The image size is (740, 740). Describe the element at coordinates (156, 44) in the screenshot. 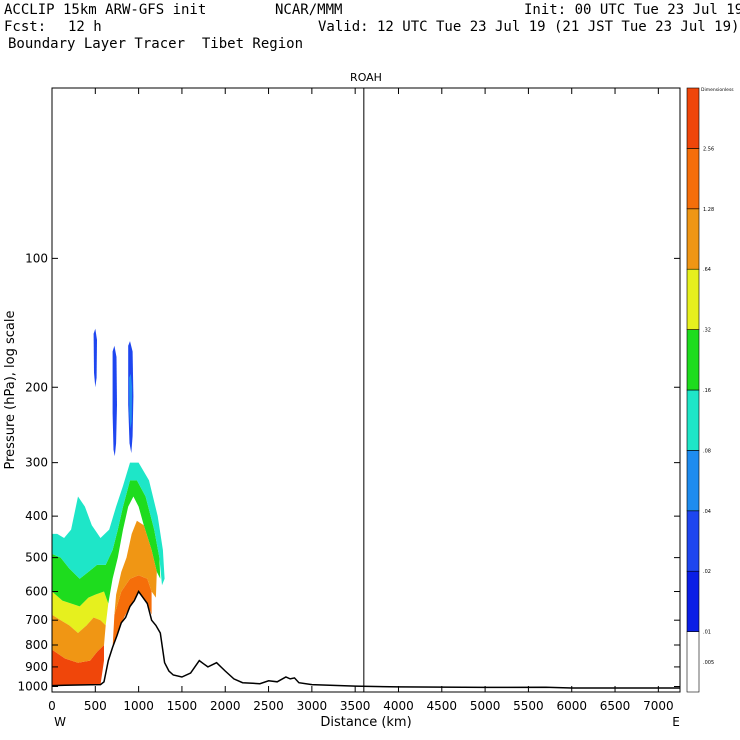

I see `header-field: Boundary Layer Tracer Tibet Region` at that location.